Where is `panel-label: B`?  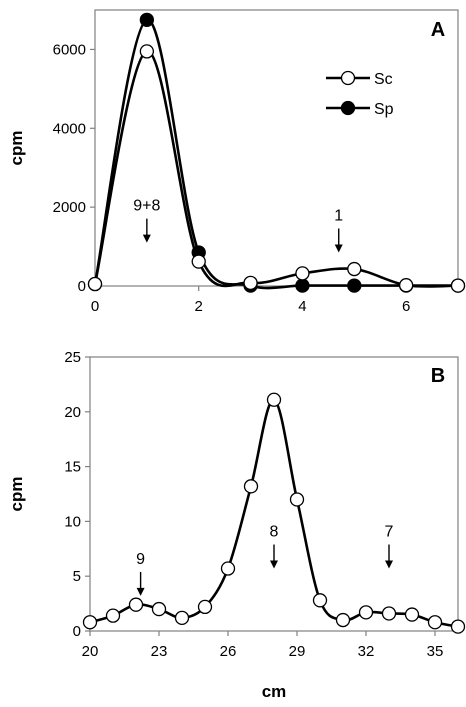 panel-label: B is located at coordinates (438, 376).